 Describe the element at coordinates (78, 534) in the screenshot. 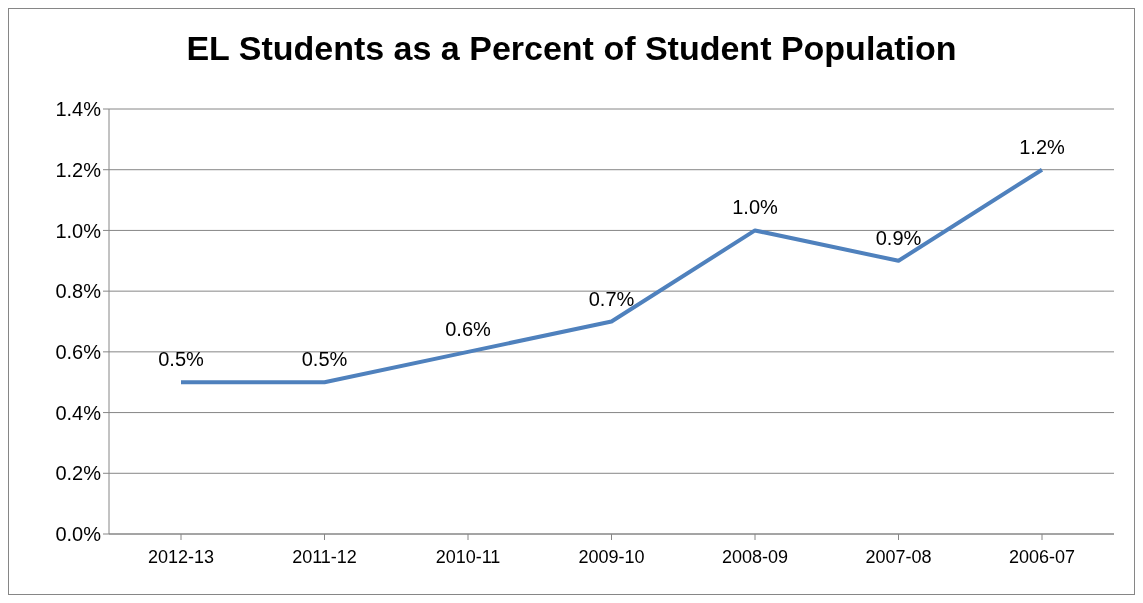

I see `y-tick-label: 0.0%` at that location.